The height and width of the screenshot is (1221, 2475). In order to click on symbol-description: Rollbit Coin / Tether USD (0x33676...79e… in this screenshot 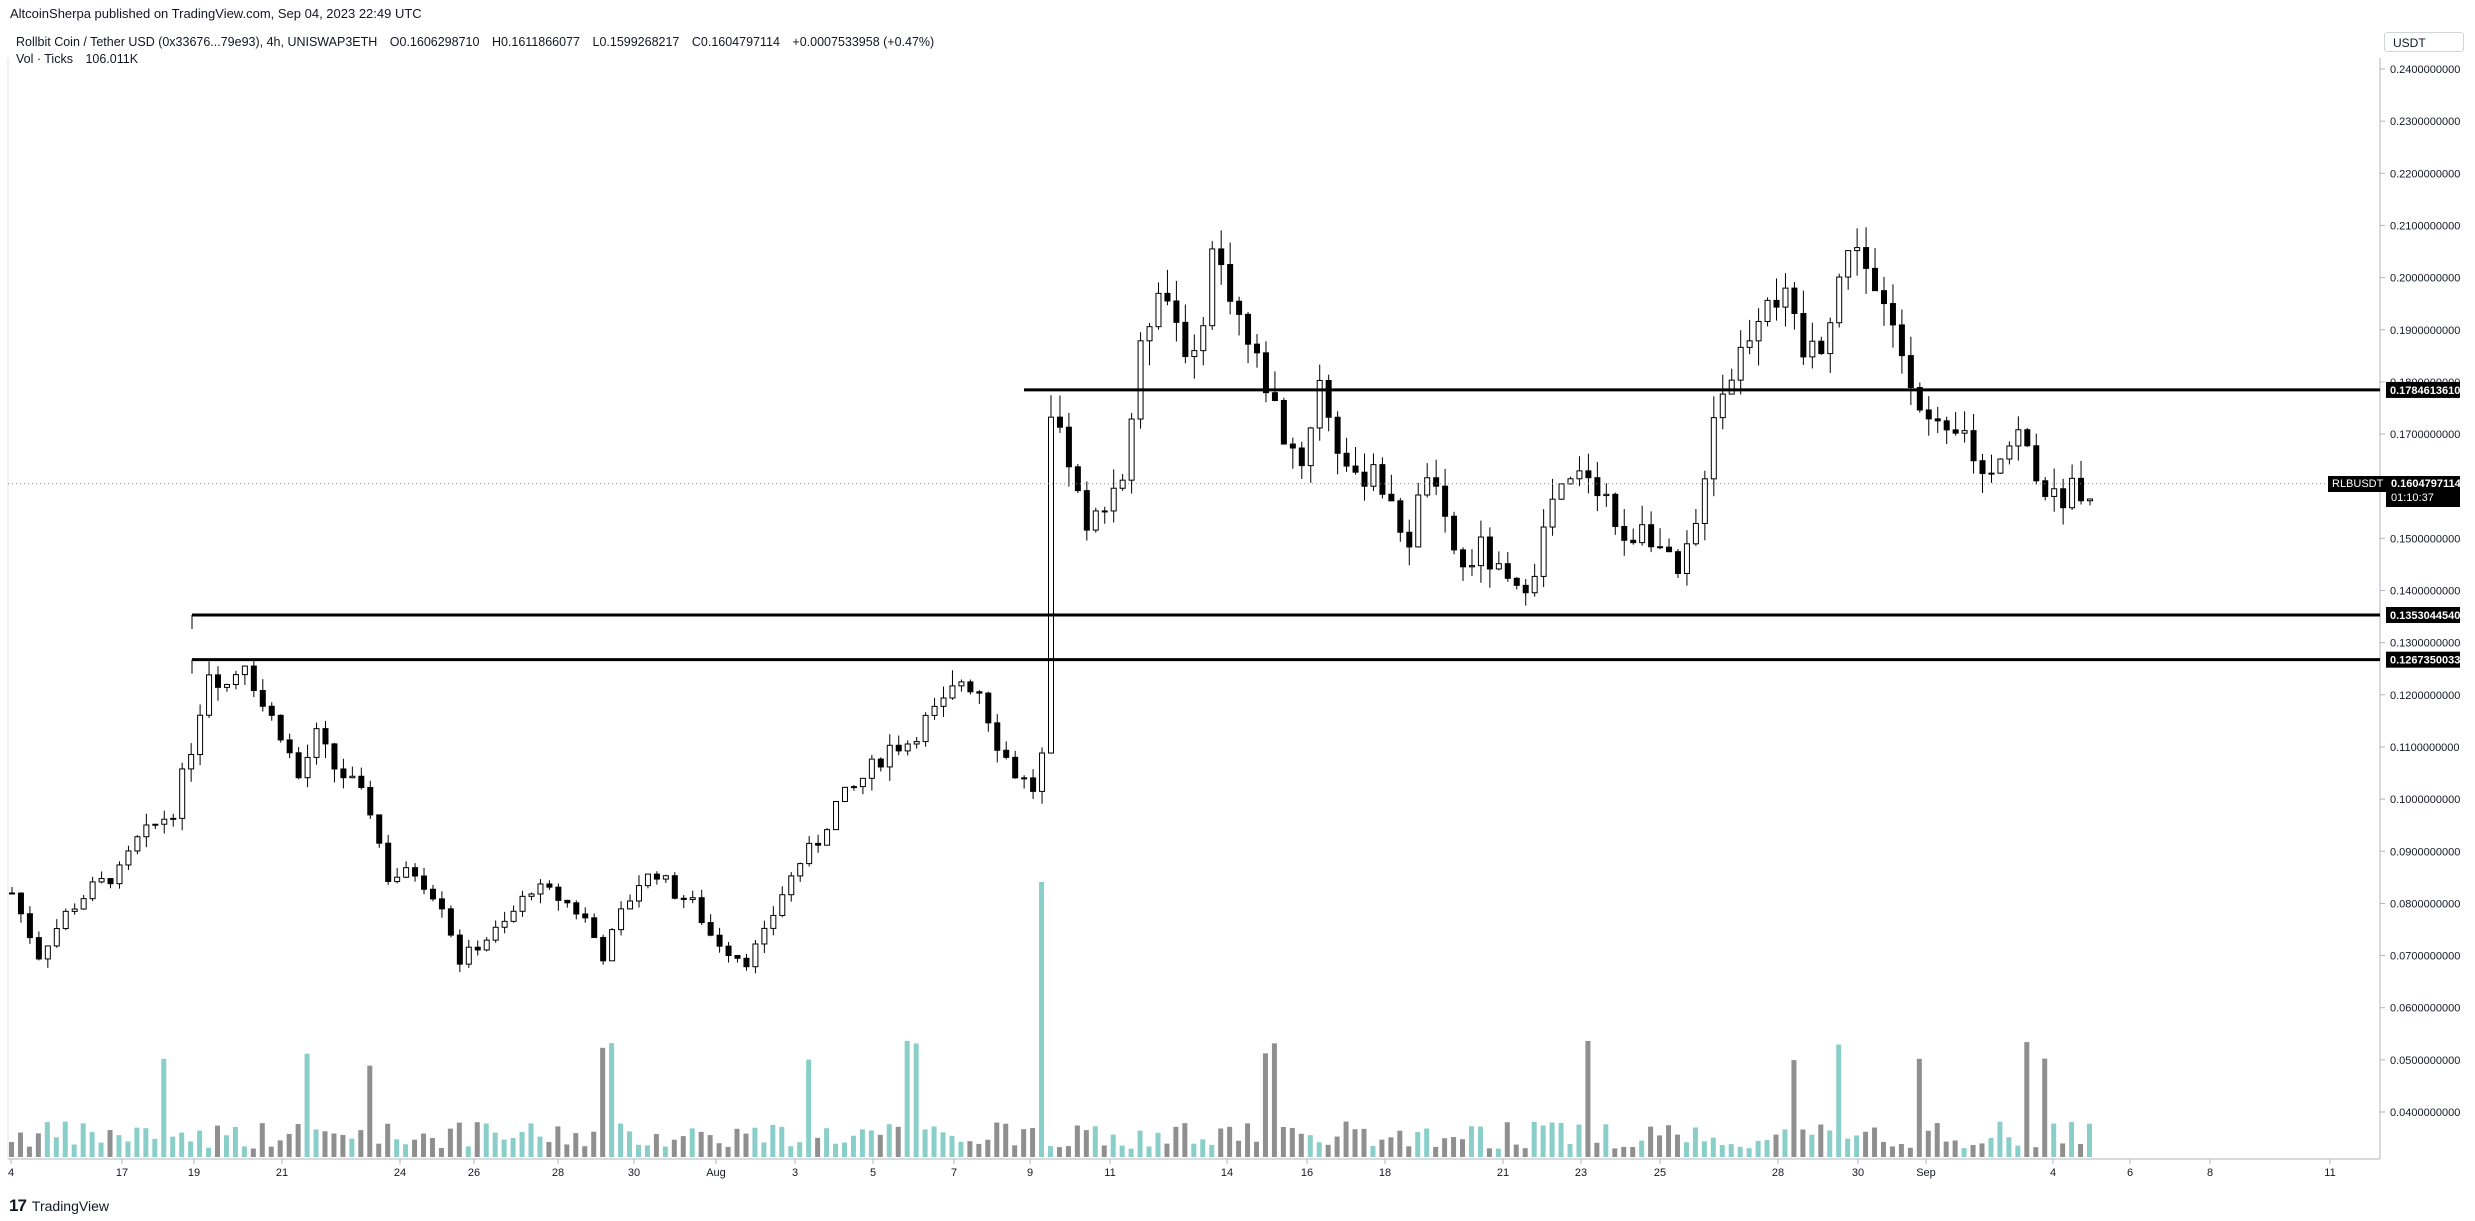, I will do `click(197, 42)`.